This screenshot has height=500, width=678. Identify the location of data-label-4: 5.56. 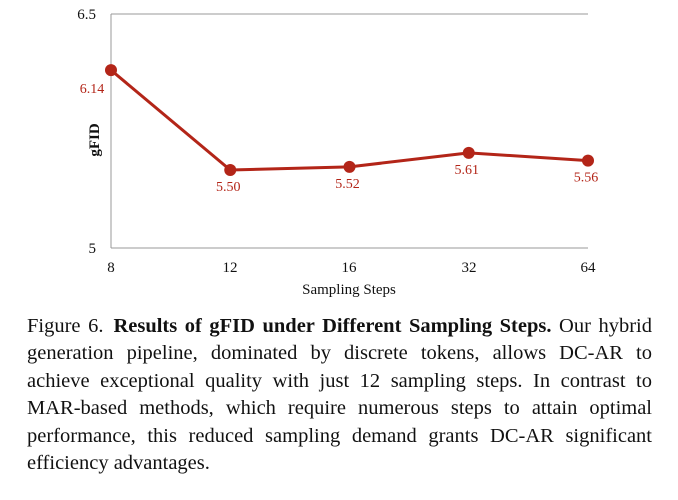
(586, 178).